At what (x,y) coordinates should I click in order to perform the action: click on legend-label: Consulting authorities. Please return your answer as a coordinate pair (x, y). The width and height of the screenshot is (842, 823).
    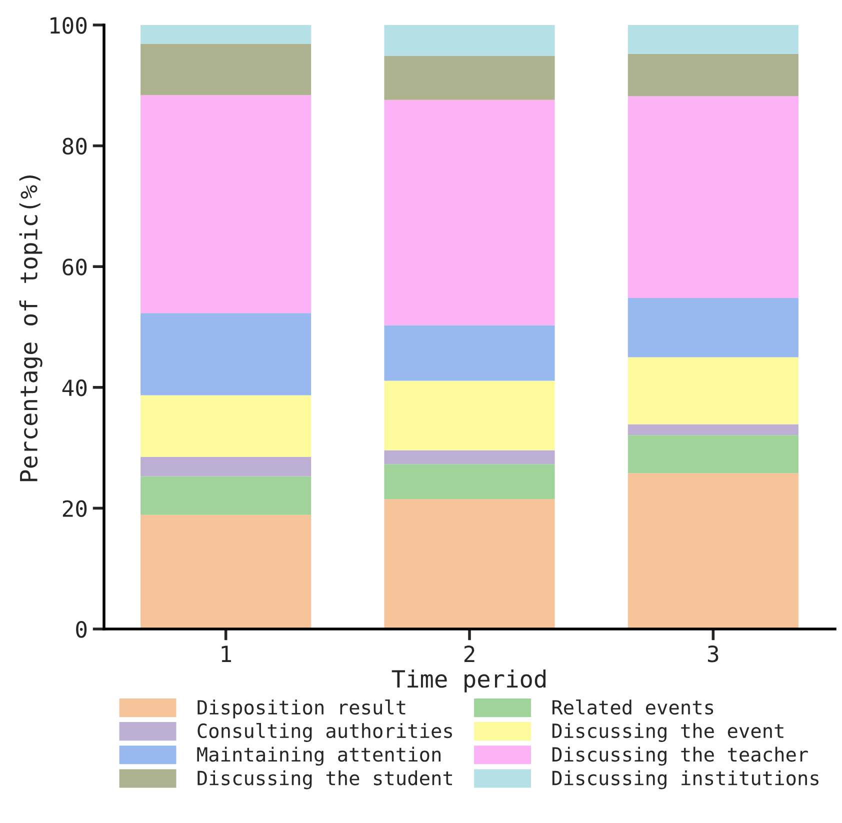
    Looking at the image, I should click on (325, 732).